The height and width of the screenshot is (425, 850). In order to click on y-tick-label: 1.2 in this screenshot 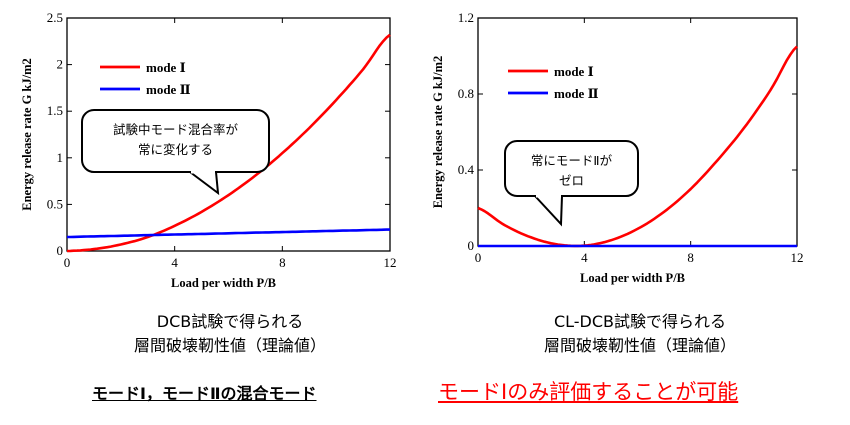, I will do `click(466, 17)`.